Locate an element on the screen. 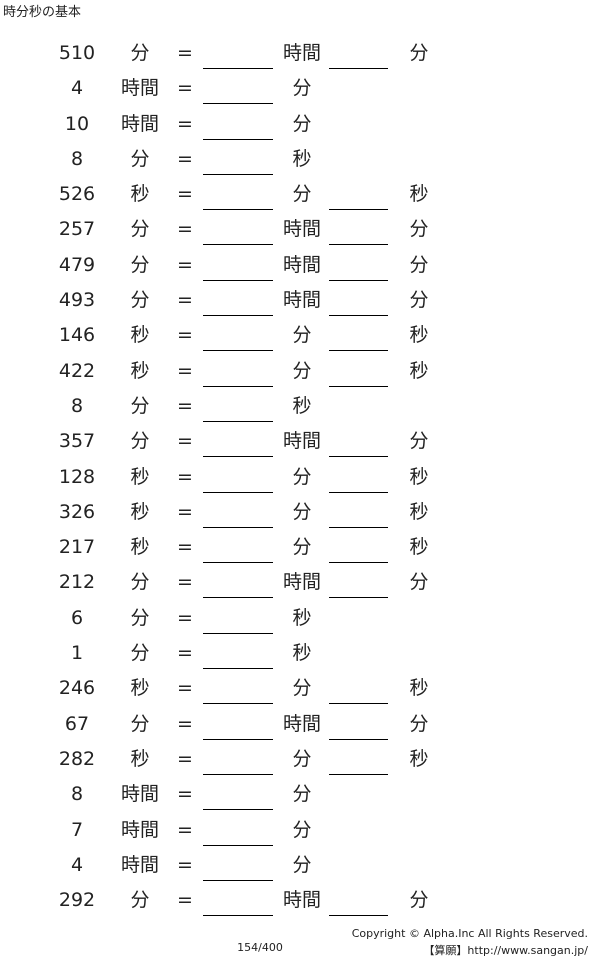 This screenshot has width=600, height=958. problem-row: 357 分 = 時間 分 is located at coordinates (300, 440).